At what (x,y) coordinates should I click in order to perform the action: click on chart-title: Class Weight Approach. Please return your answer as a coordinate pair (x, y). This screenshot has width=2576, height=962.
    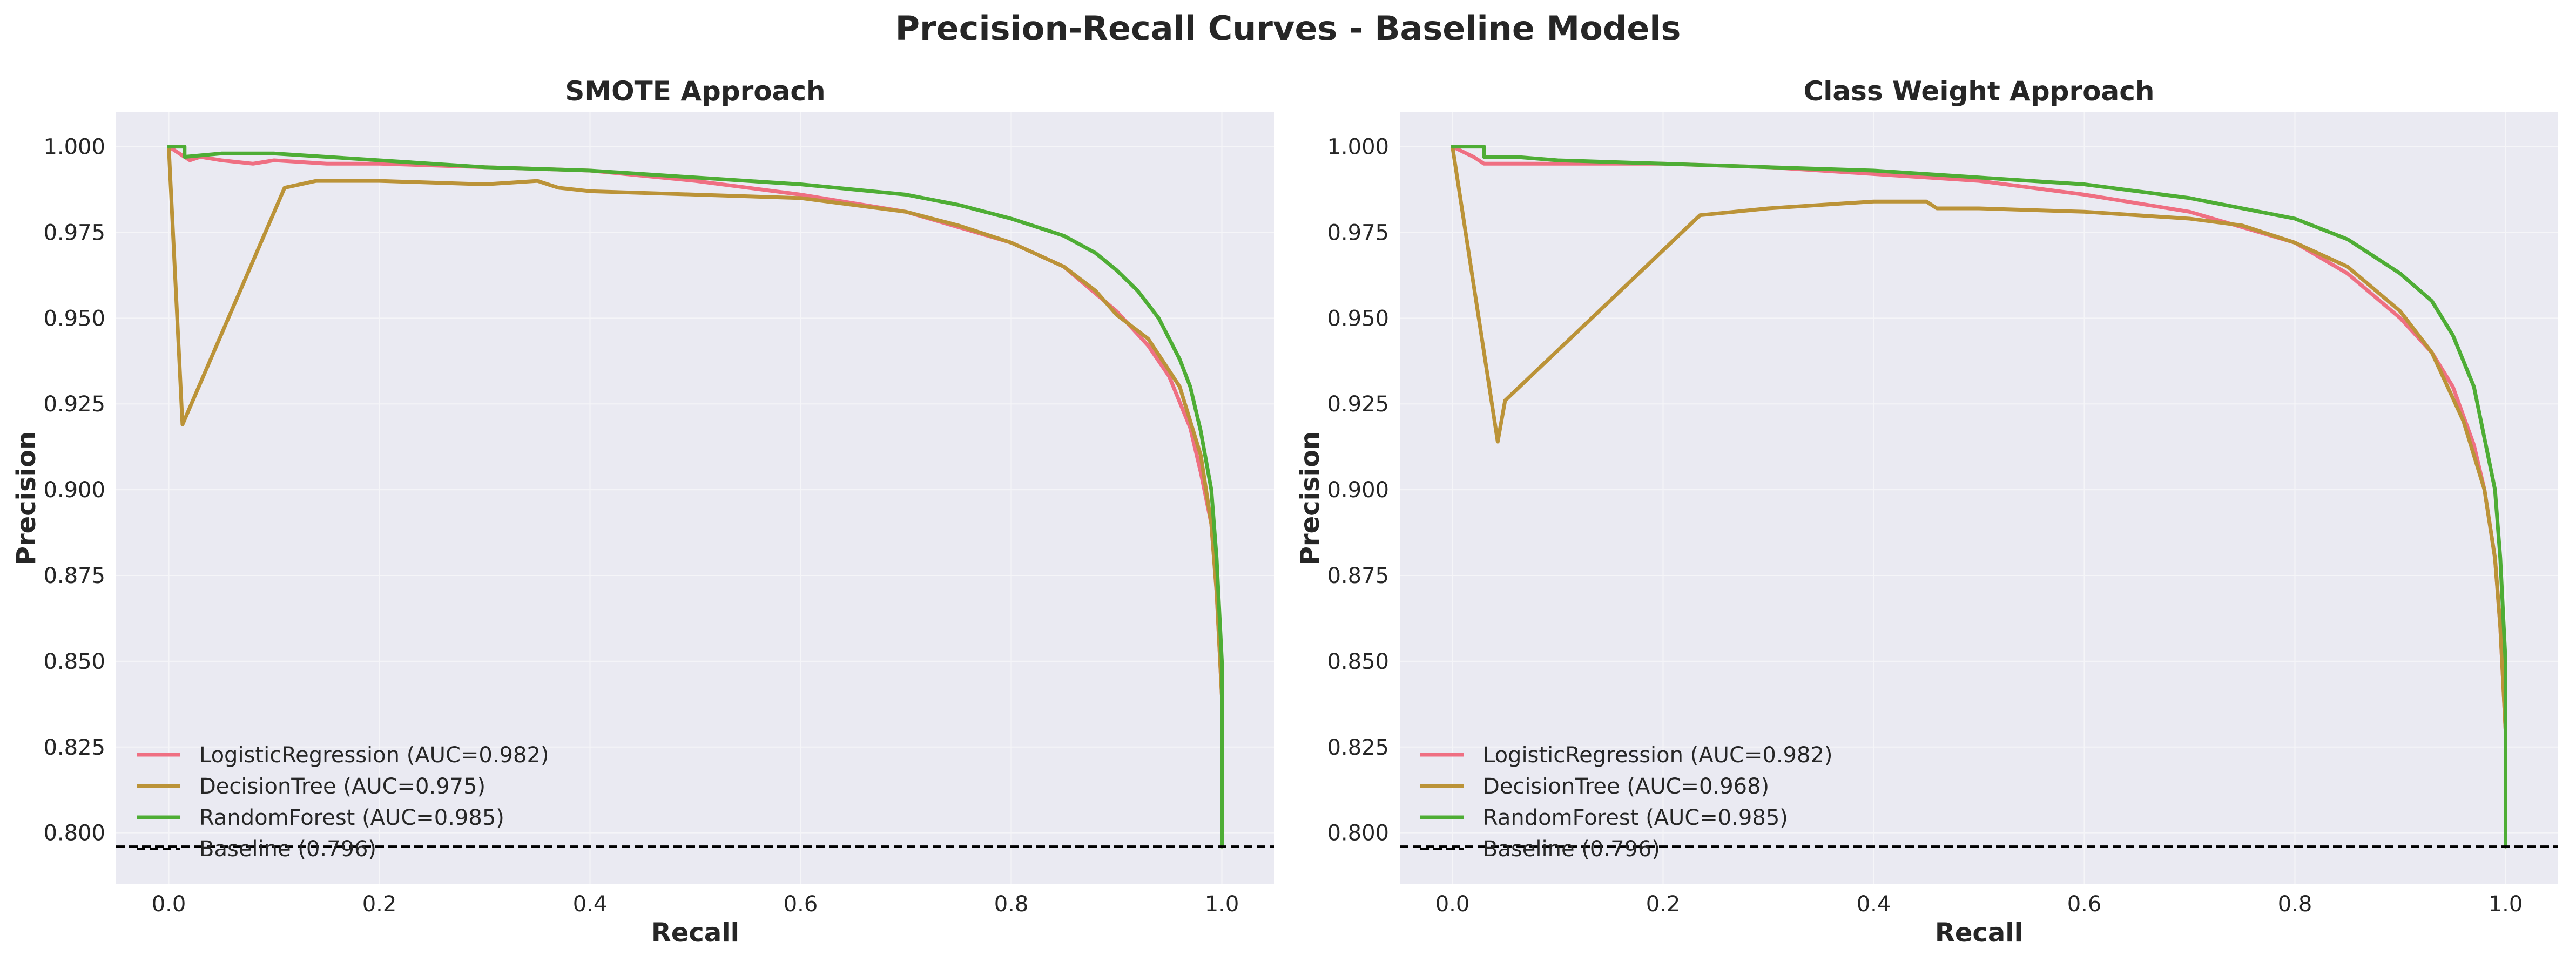
    Looking at the image, I should click on (1979, 91).